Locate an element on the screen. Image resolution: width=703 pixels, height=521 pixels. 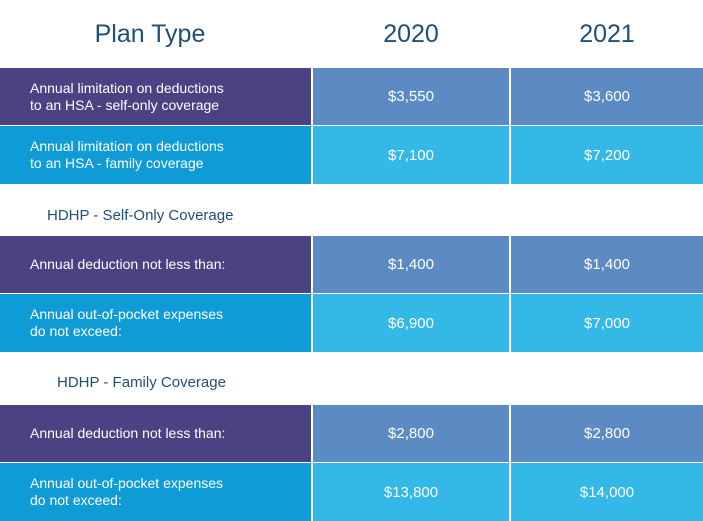
value-2020: $1,400 is located at coordinates (411, 264).